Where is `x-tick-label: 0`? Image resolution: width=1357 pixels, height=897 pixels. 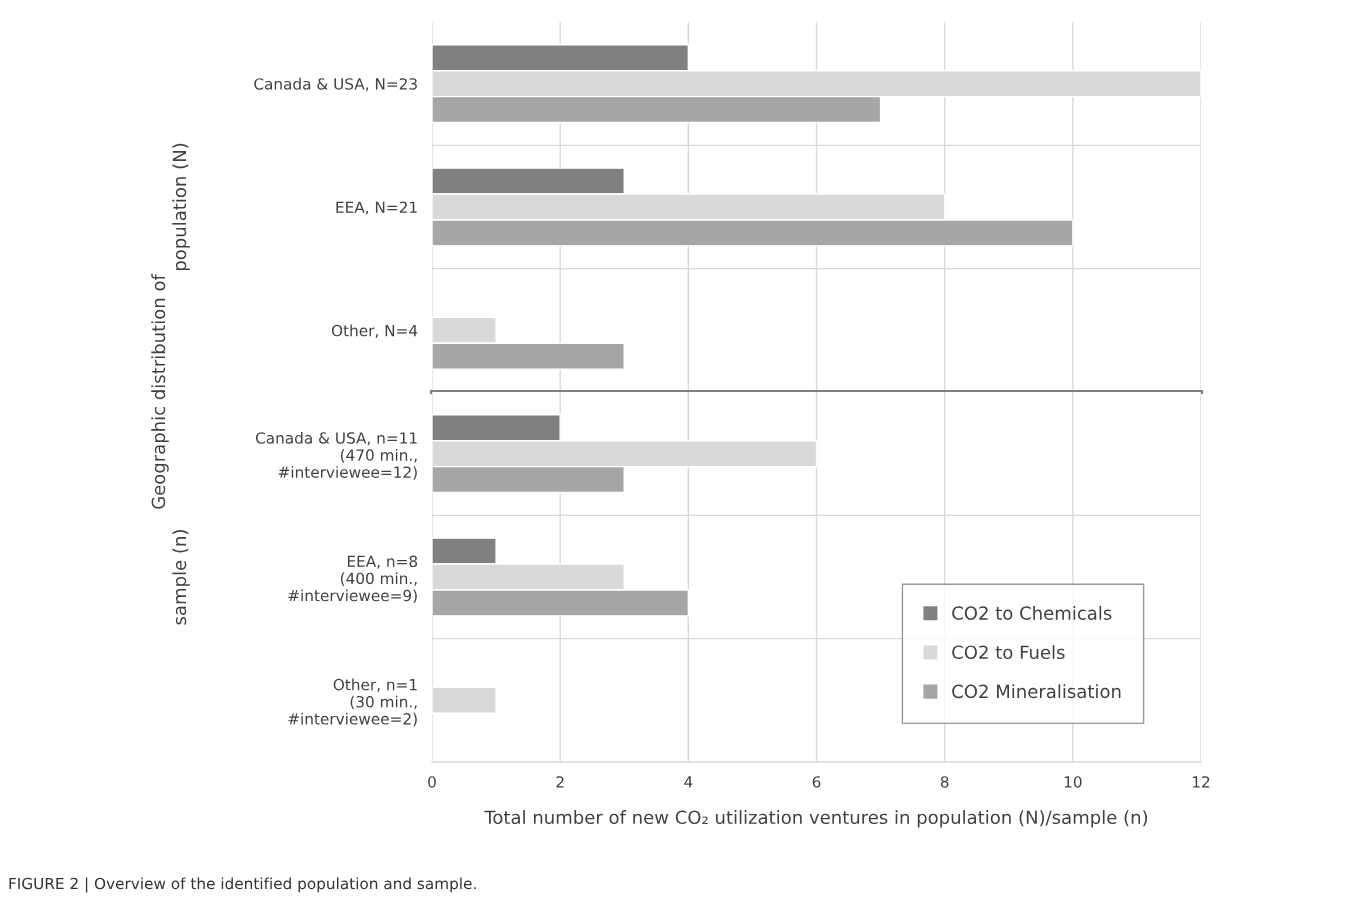 x-tick-label: 0 is located at coordinates (432, 782).